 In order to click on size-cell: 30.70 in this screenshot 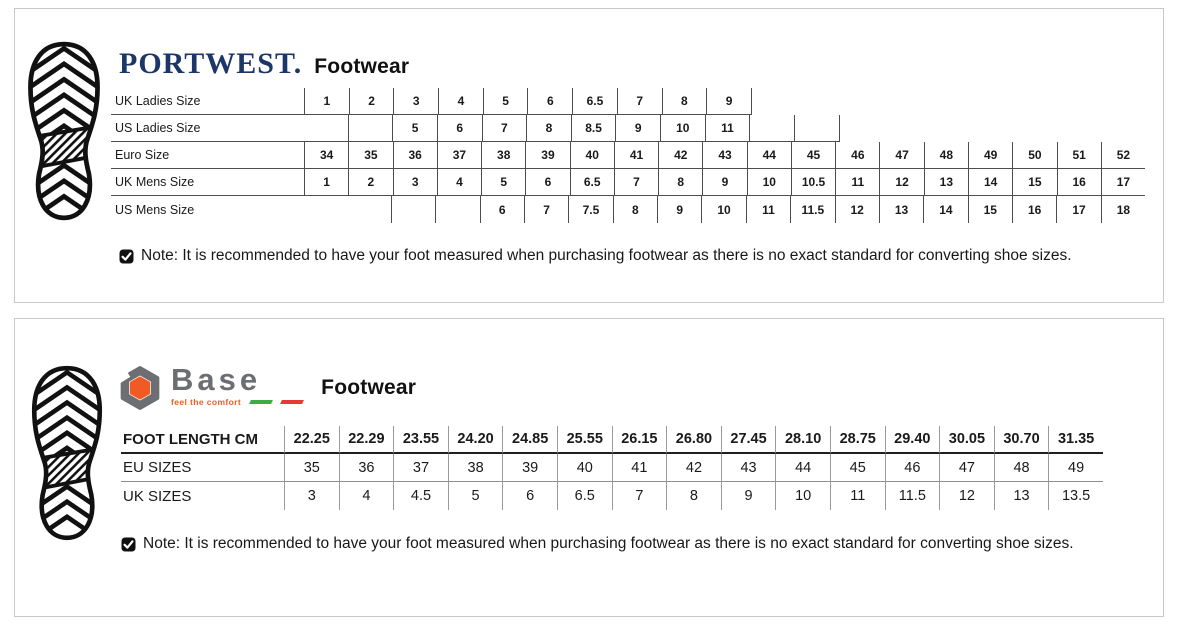, I will do `click(1022, 440)`.